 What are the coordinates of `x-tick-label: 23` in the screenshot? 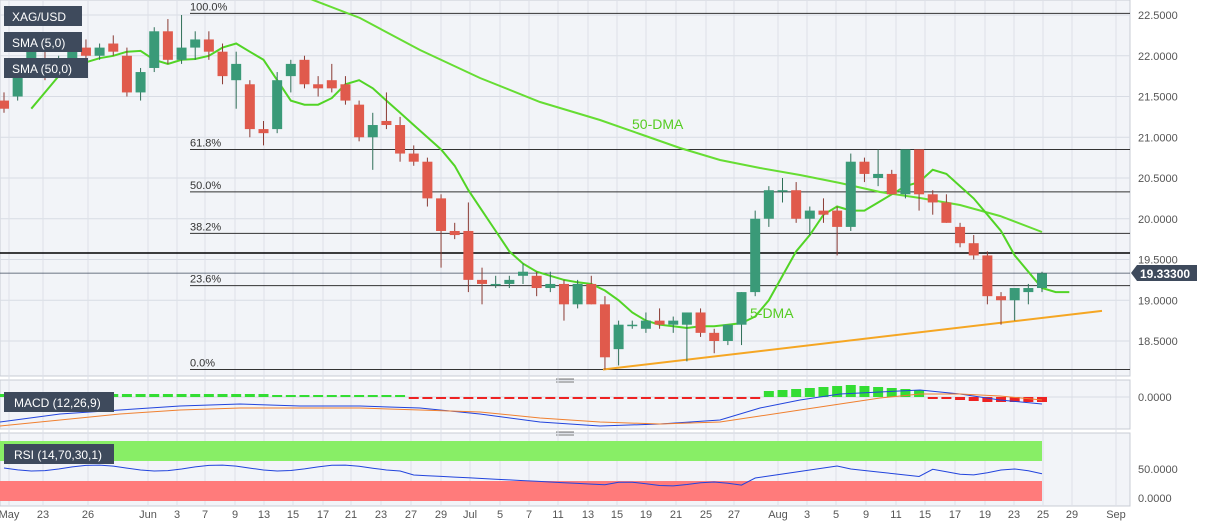 It's located at (381, 515).